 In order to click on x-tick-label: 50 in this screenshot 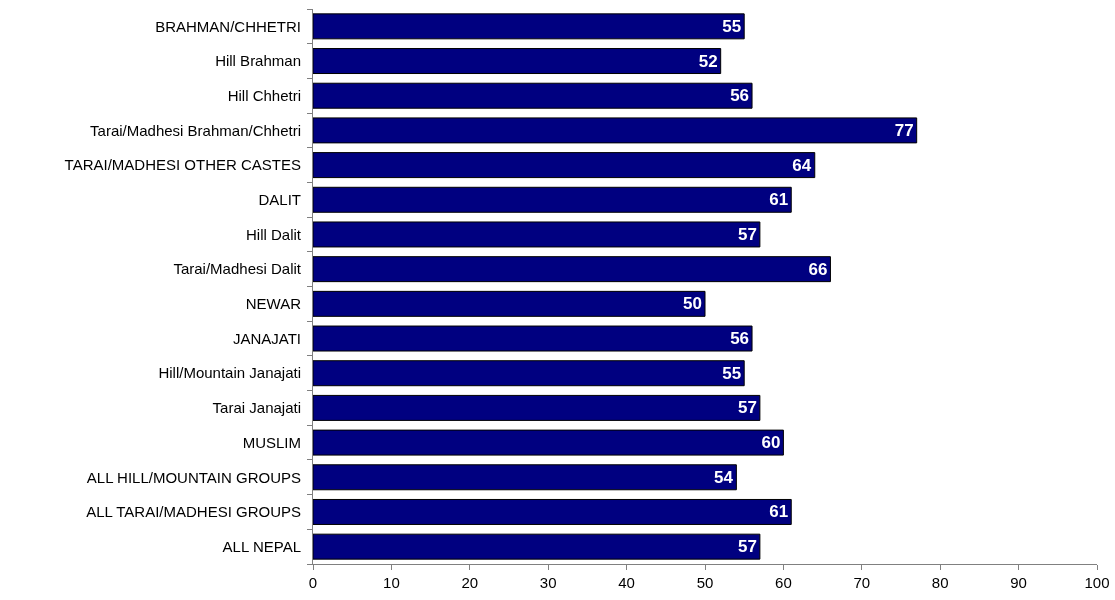, I will do `click(705, 582)`.